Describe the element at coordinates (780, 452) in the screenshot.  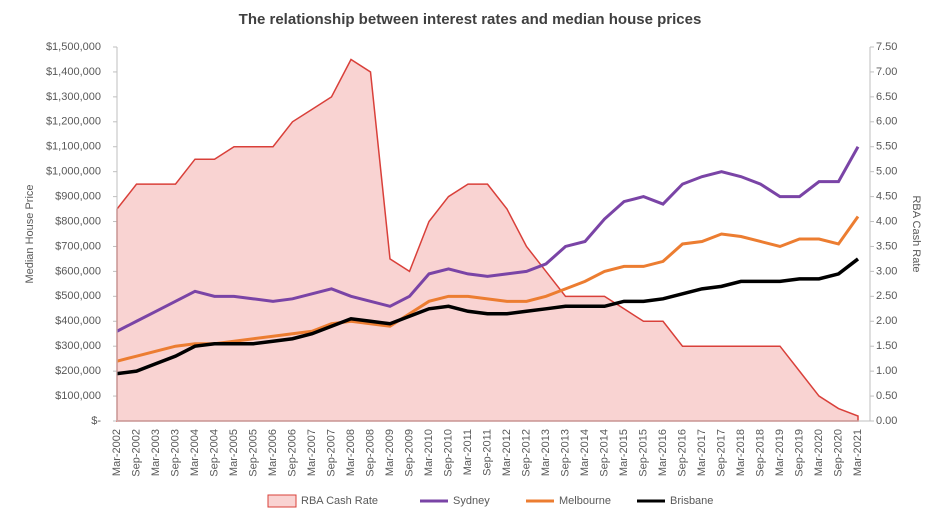
I see `x-tick-label: Mar-2019` at that location.